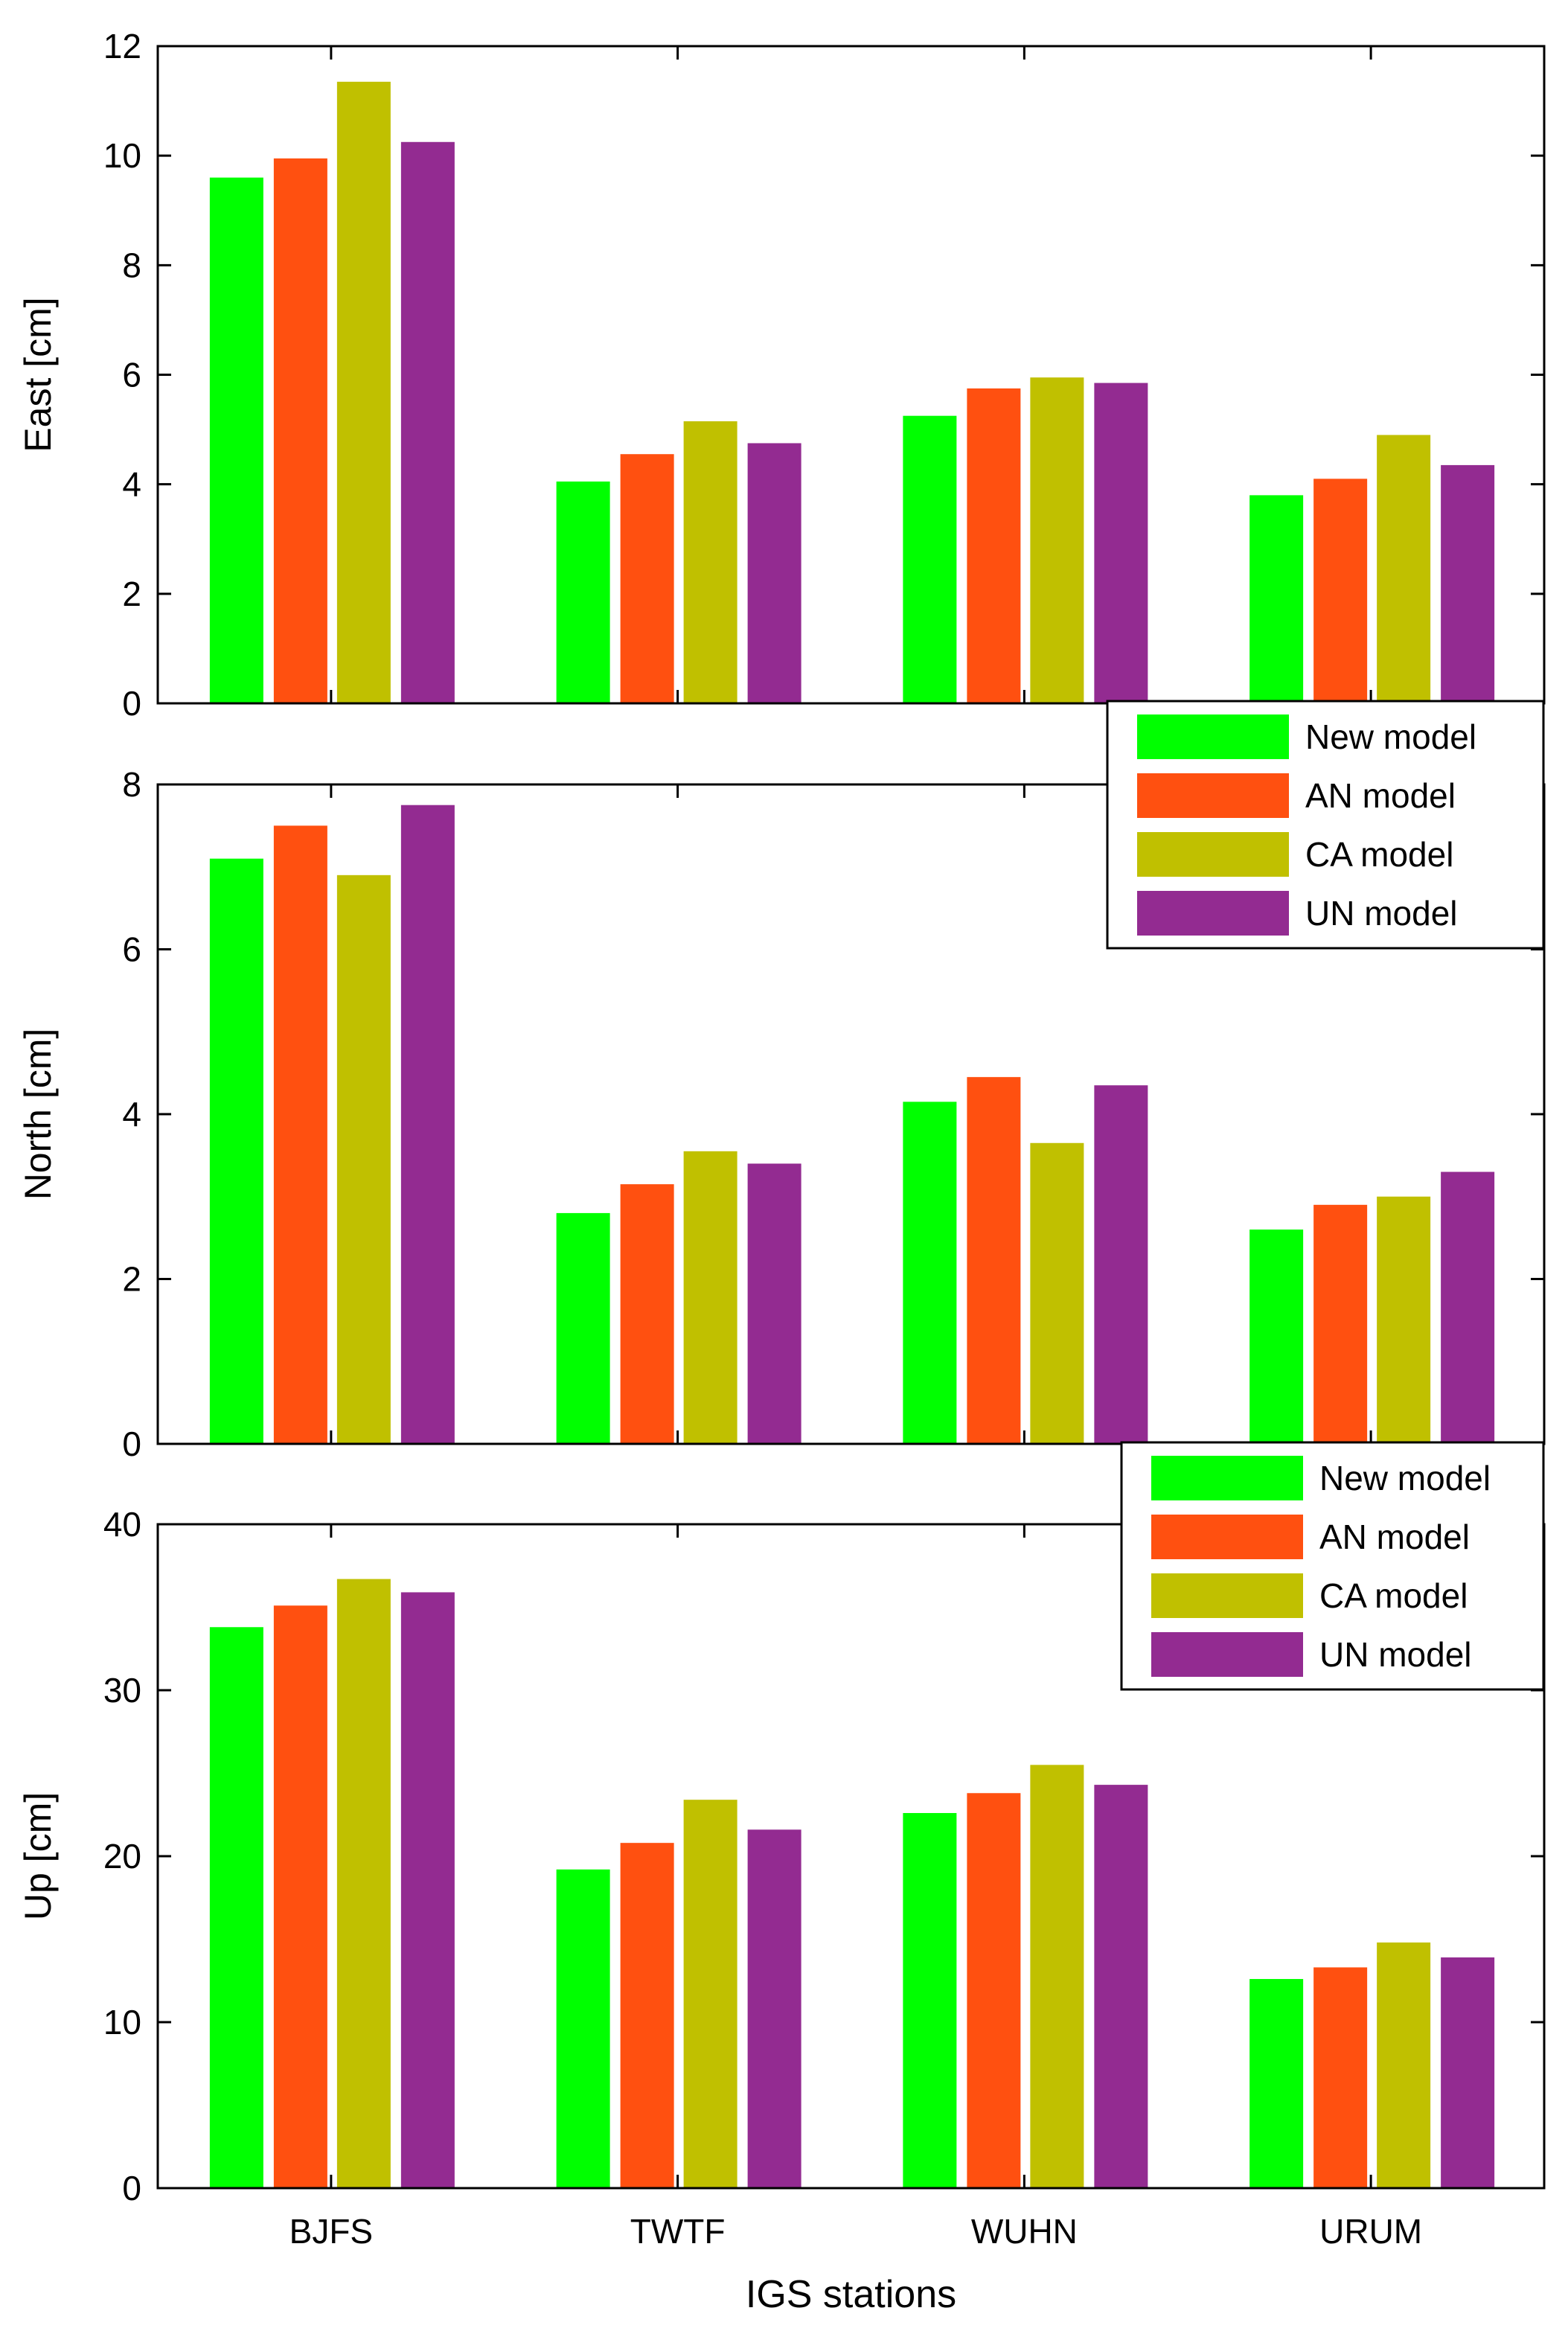  What do you see at coordinates (122, 1524) in the screenshot?
I see `y-tick-label: 40` at bounding box center [122, 1524].